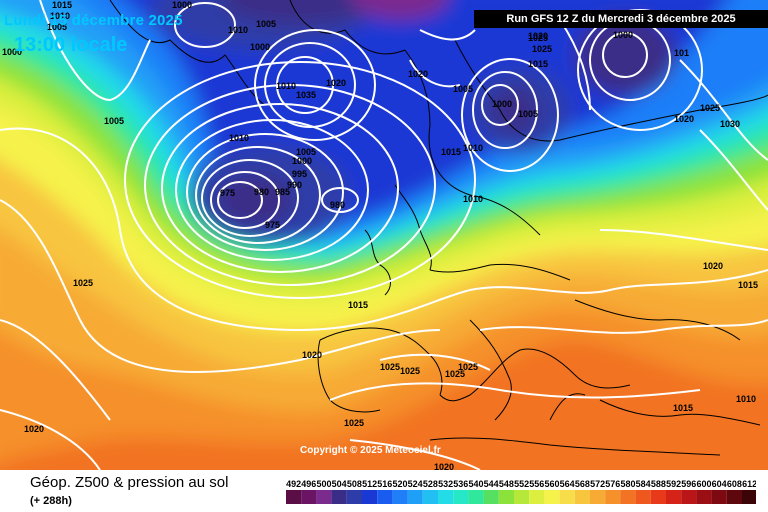  I want to click on colorbar-label: 504, so click(339, 484).